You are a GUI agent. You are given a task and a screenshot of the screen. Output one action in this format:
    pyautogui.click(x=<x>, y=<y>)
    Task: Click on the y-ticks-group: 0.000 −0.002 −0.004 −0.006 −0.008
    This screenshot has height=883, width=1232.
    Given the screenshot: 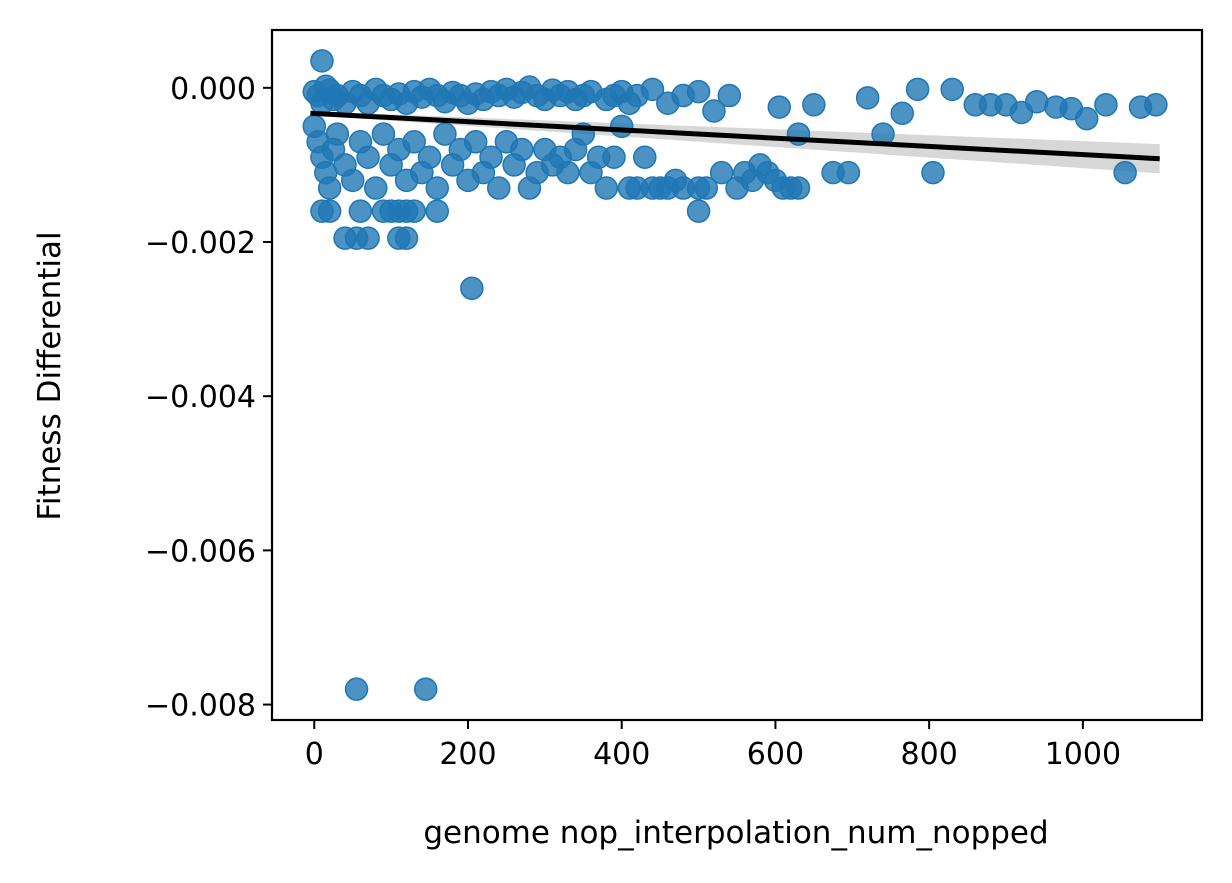 What is the action you would take?
    pyautogui.click(x=208, y=398)
    